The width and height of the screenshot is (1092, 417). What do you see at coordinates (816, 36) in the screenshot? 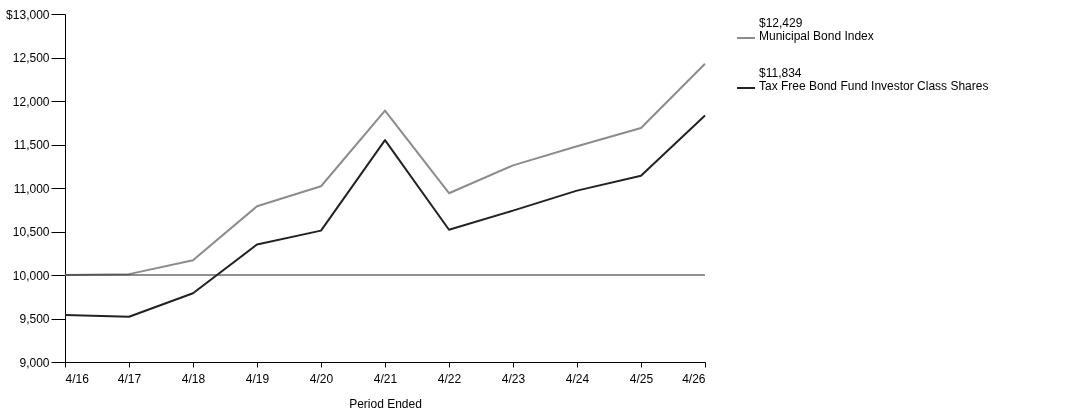
I see `legend-label: Municipal Bond Index` at bounding box center [816, 36].